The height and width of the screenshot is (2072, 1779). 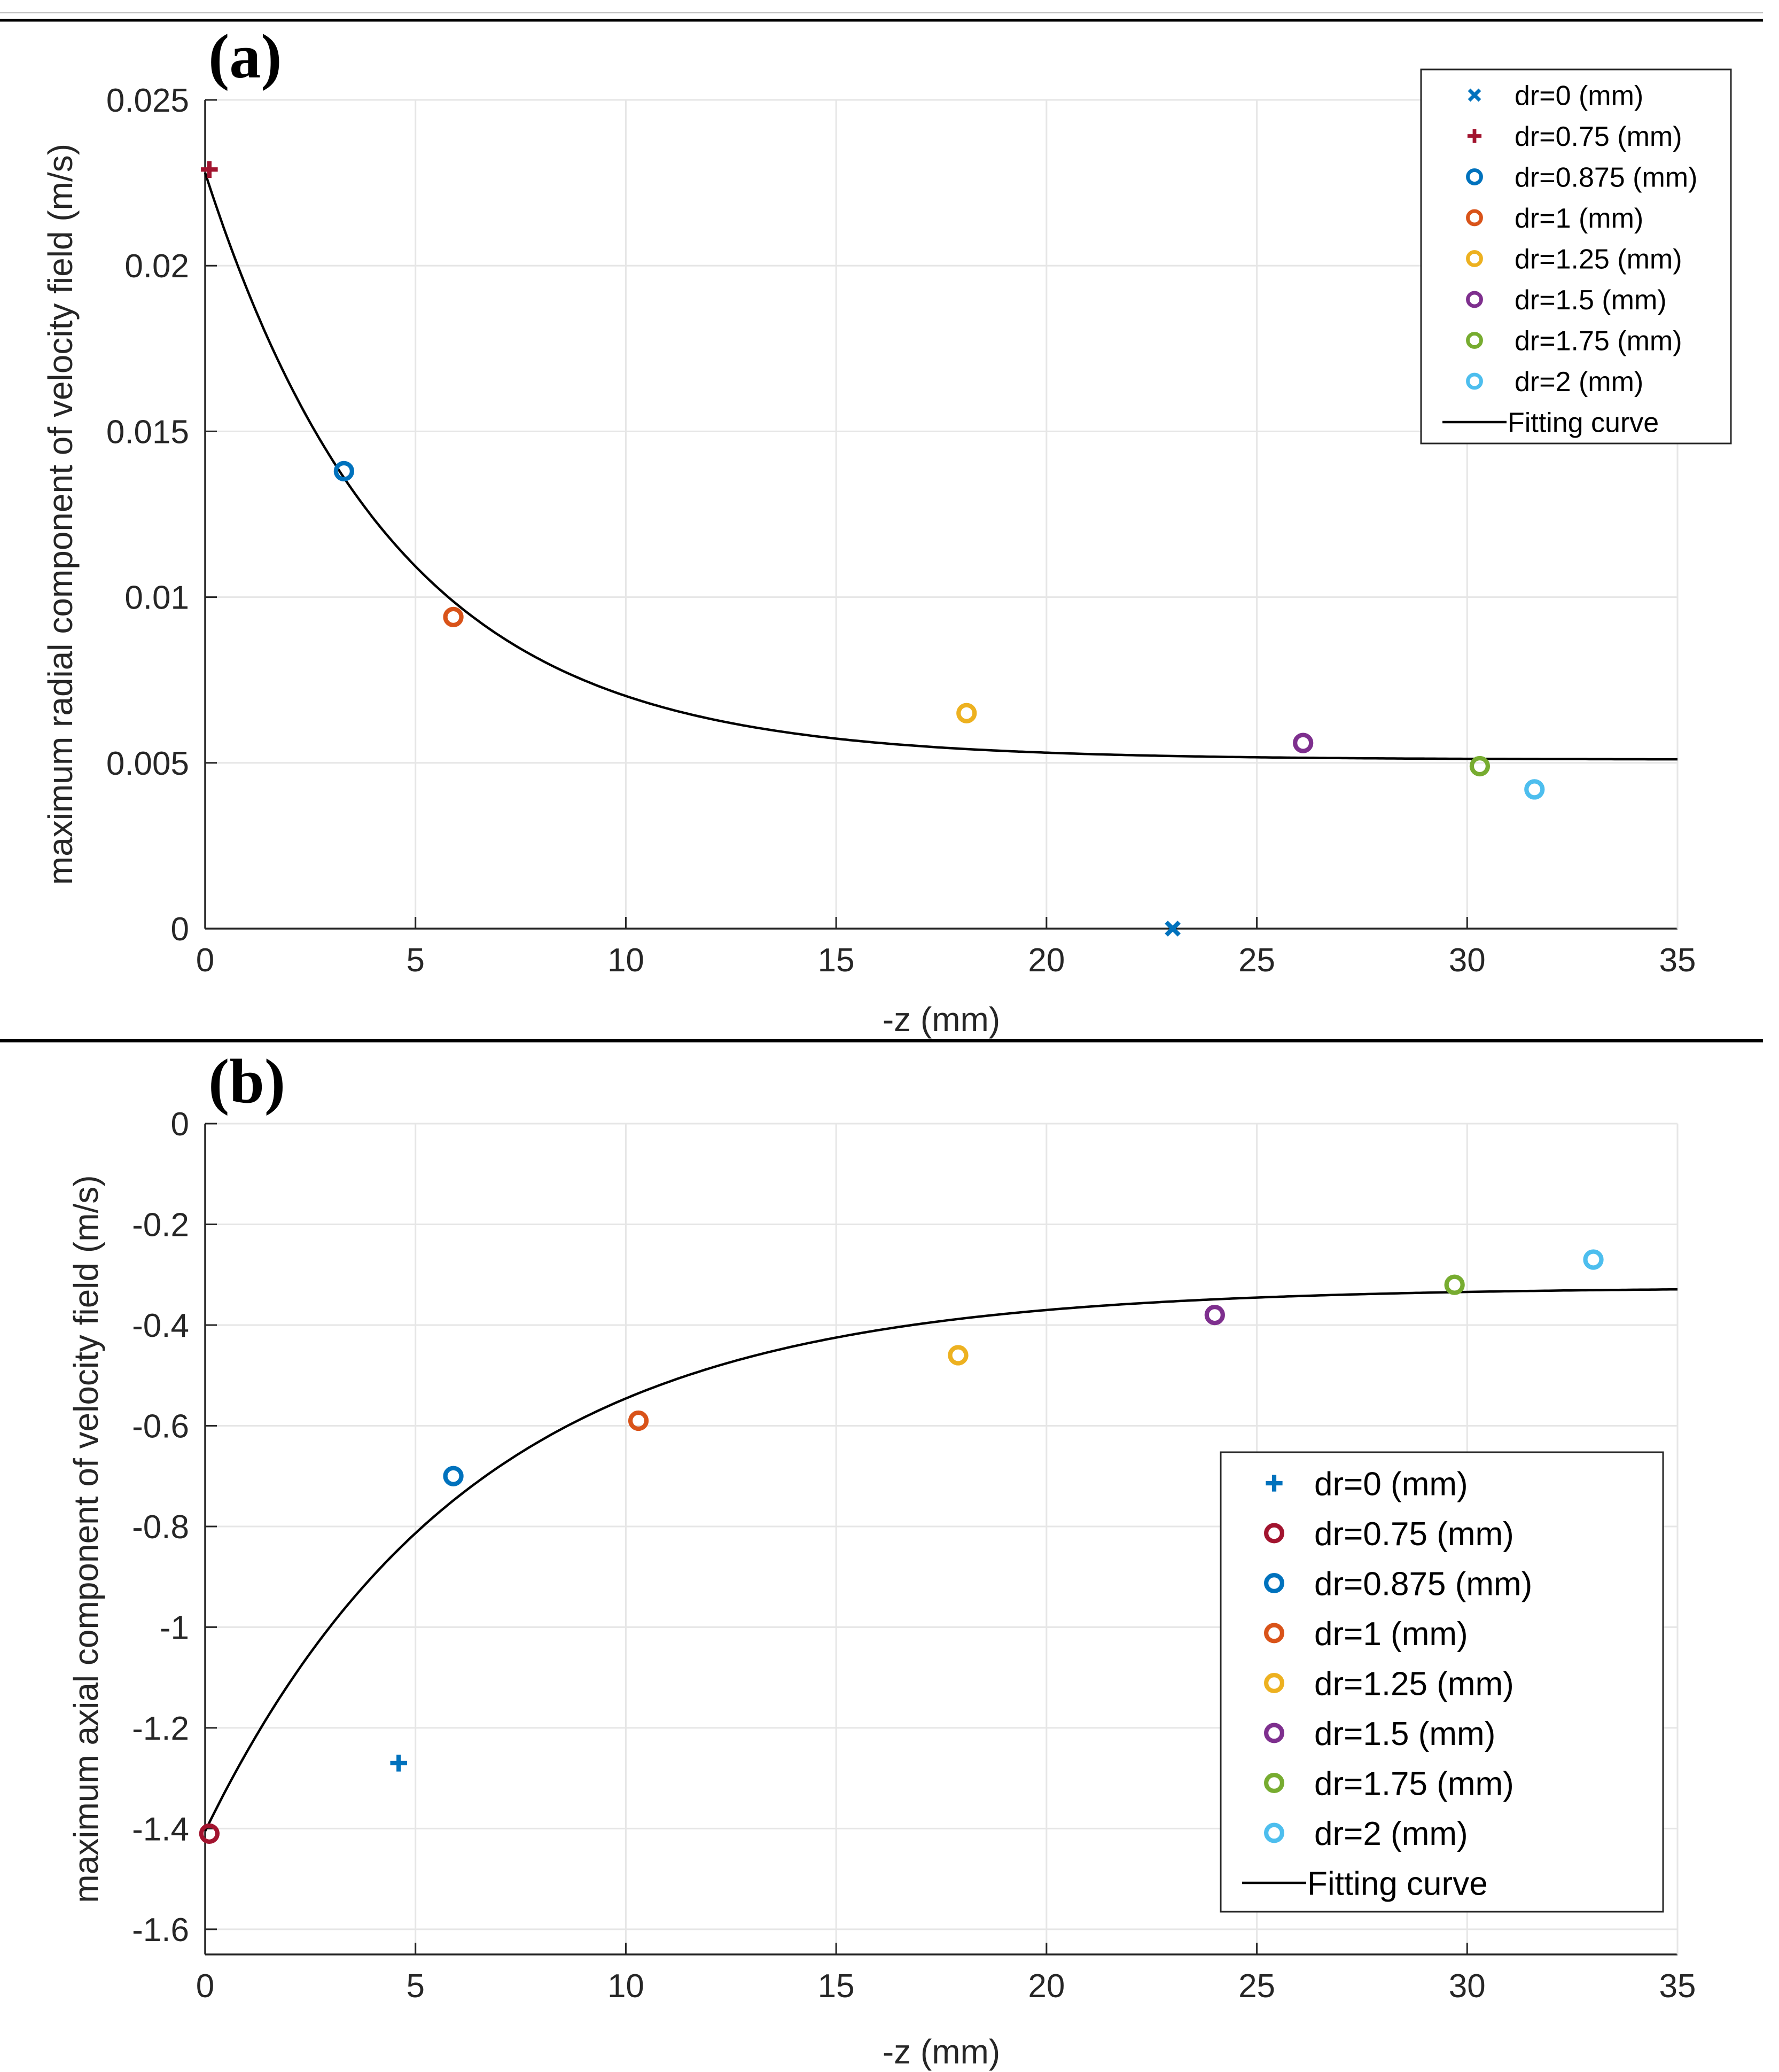 I want to click on legend-item: dr=0.75 (mm), so click(x=1389, y=1534).